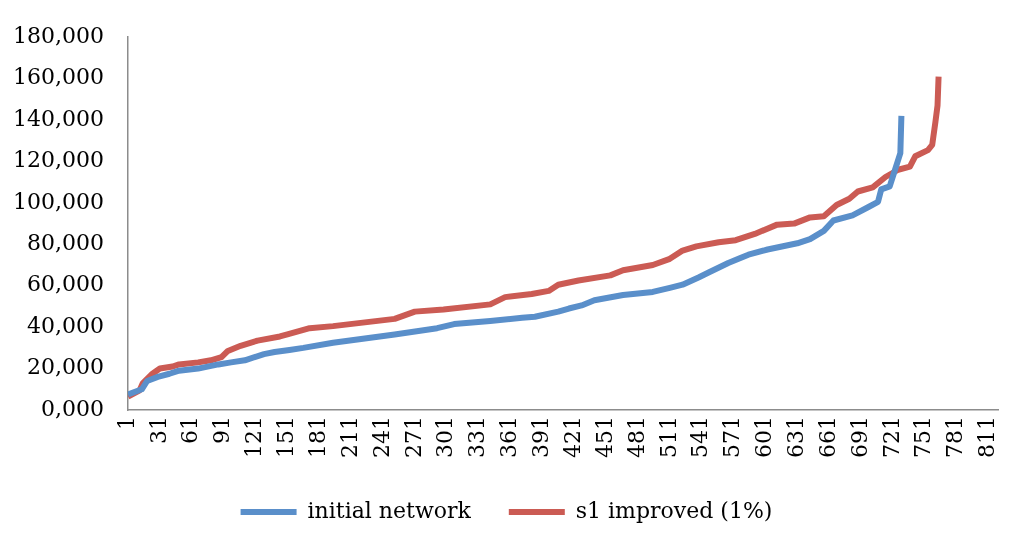 The image size is (1021, 533). Describe the element at coordinates (955, 437) in the screenshot. I see `x-tick-label: 781` at that location.